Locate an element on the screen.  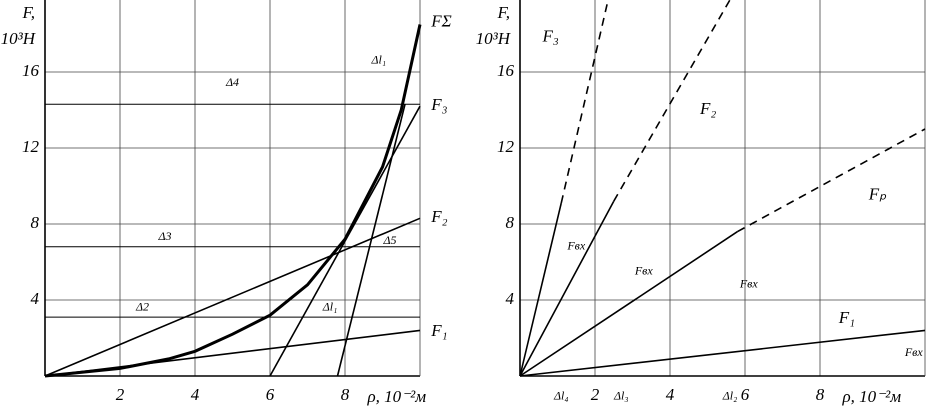
annotation: Δl₄ is located at coordinates (561, 396).